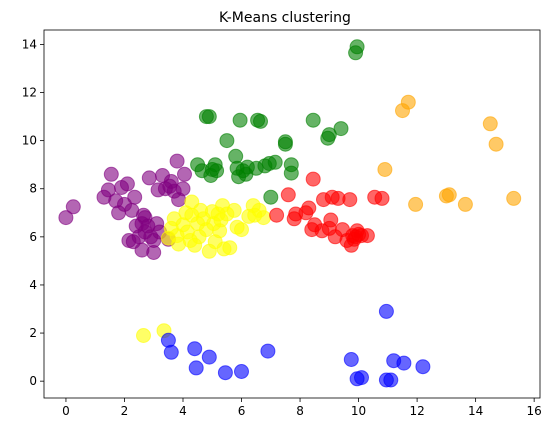 The width and height of the screenshot is (549, 433). I want to click on x-tick-label: 6, so click(242, 411).